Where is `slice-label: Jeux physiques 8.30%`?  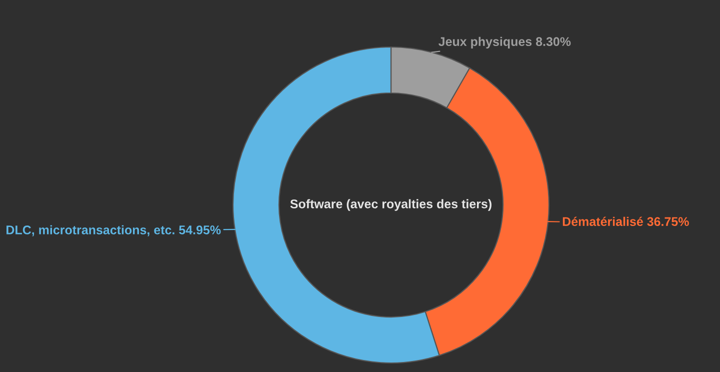 slice-label: Jeux physiques 8.30% is located at coordinates (504, 42).